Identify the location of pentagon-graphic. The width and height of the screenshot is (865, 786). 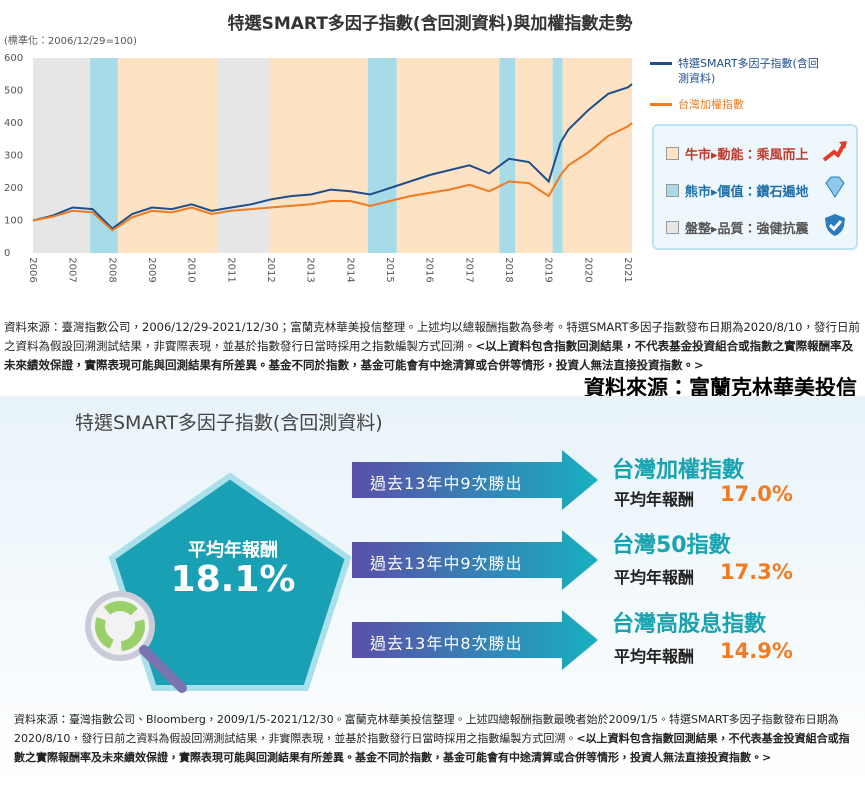
(218, 582).